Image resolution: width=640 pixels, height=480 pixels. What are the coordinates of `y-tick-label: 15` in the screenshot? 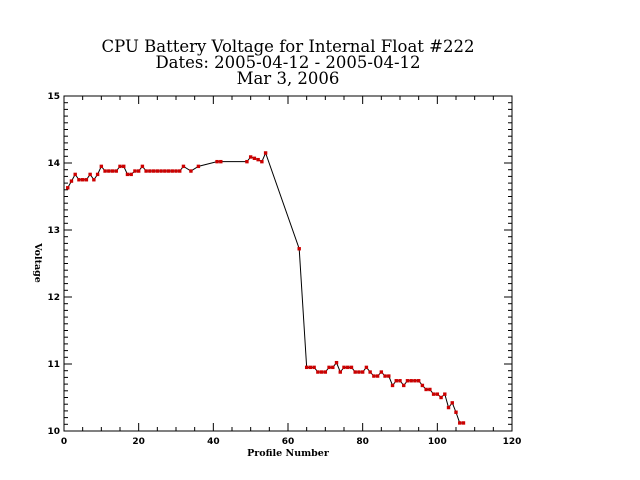 It's located at (53, 97).